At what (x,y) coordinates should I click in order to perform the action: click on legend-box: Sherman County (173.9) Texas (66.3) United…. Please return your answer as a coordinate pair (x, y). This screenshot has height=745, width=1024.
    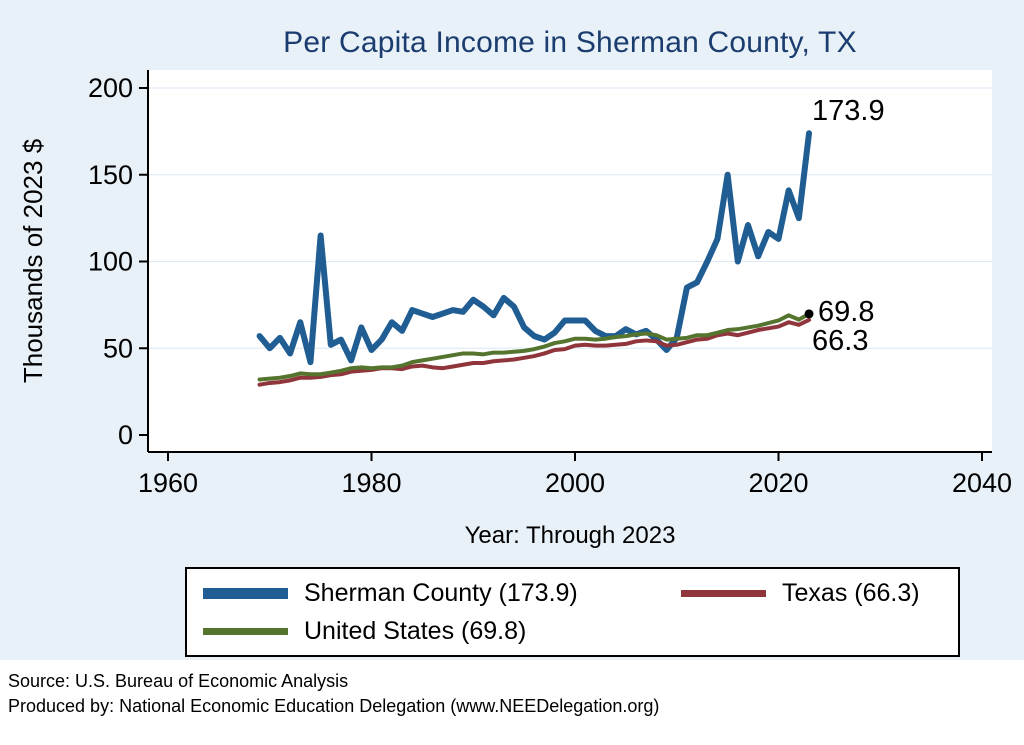
    Looking at the image, I should click on (572, 612).